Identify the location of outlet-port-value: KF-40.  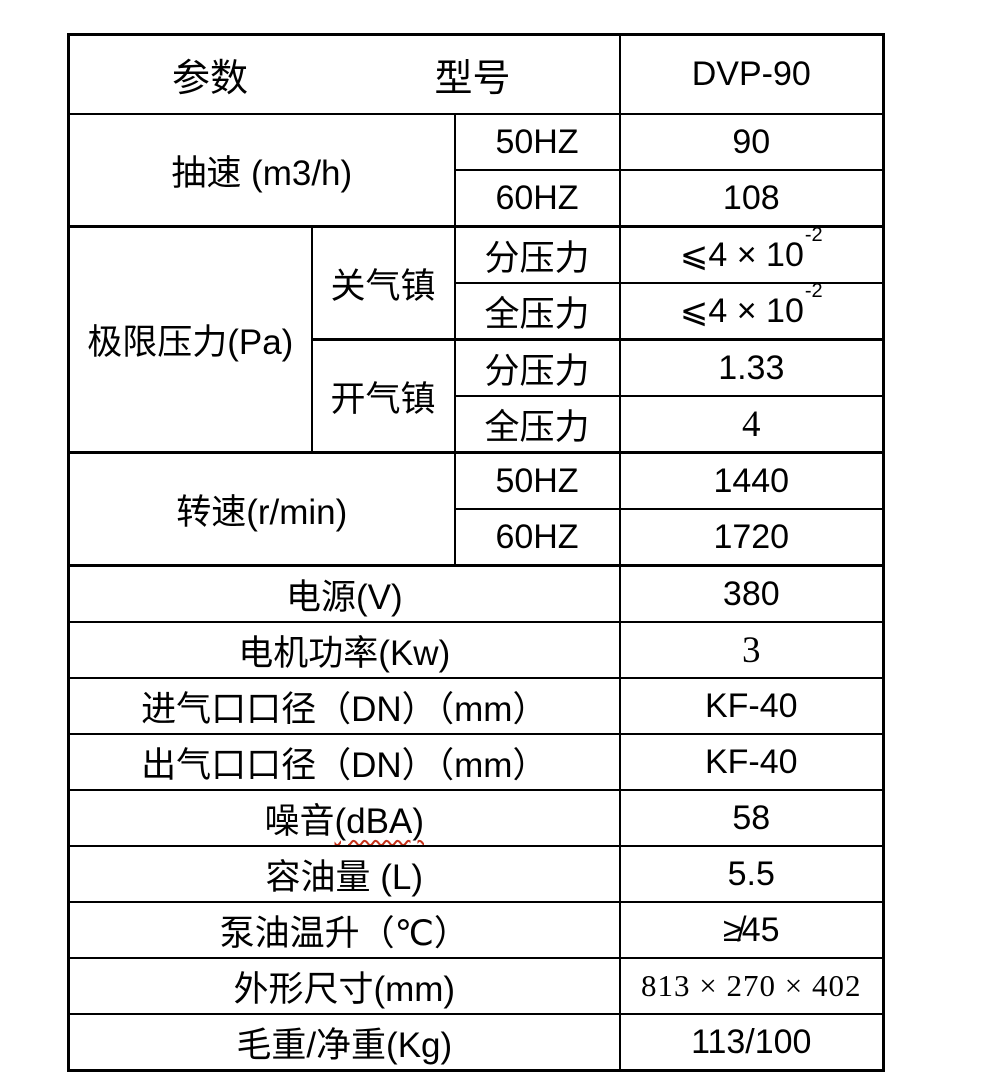
(751, 762).